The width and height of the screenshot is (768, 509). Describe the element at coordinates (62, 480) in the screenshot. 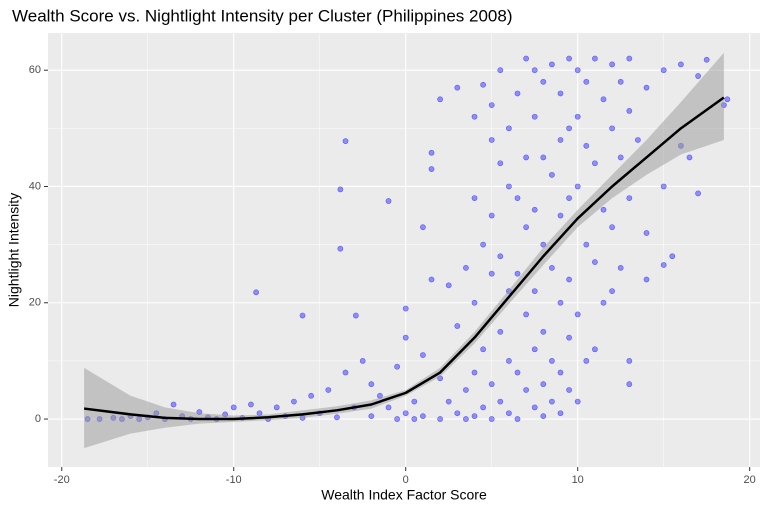

I see `x-tick-label: -20` at that location.